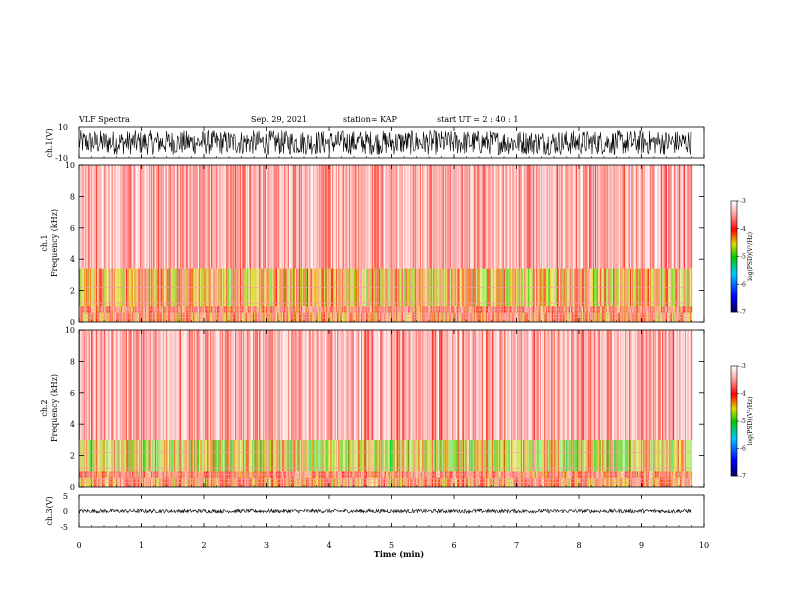  Describe the element at coordinates (70, 330) in the screenshot. I see `ytick-label: 10` at that location.